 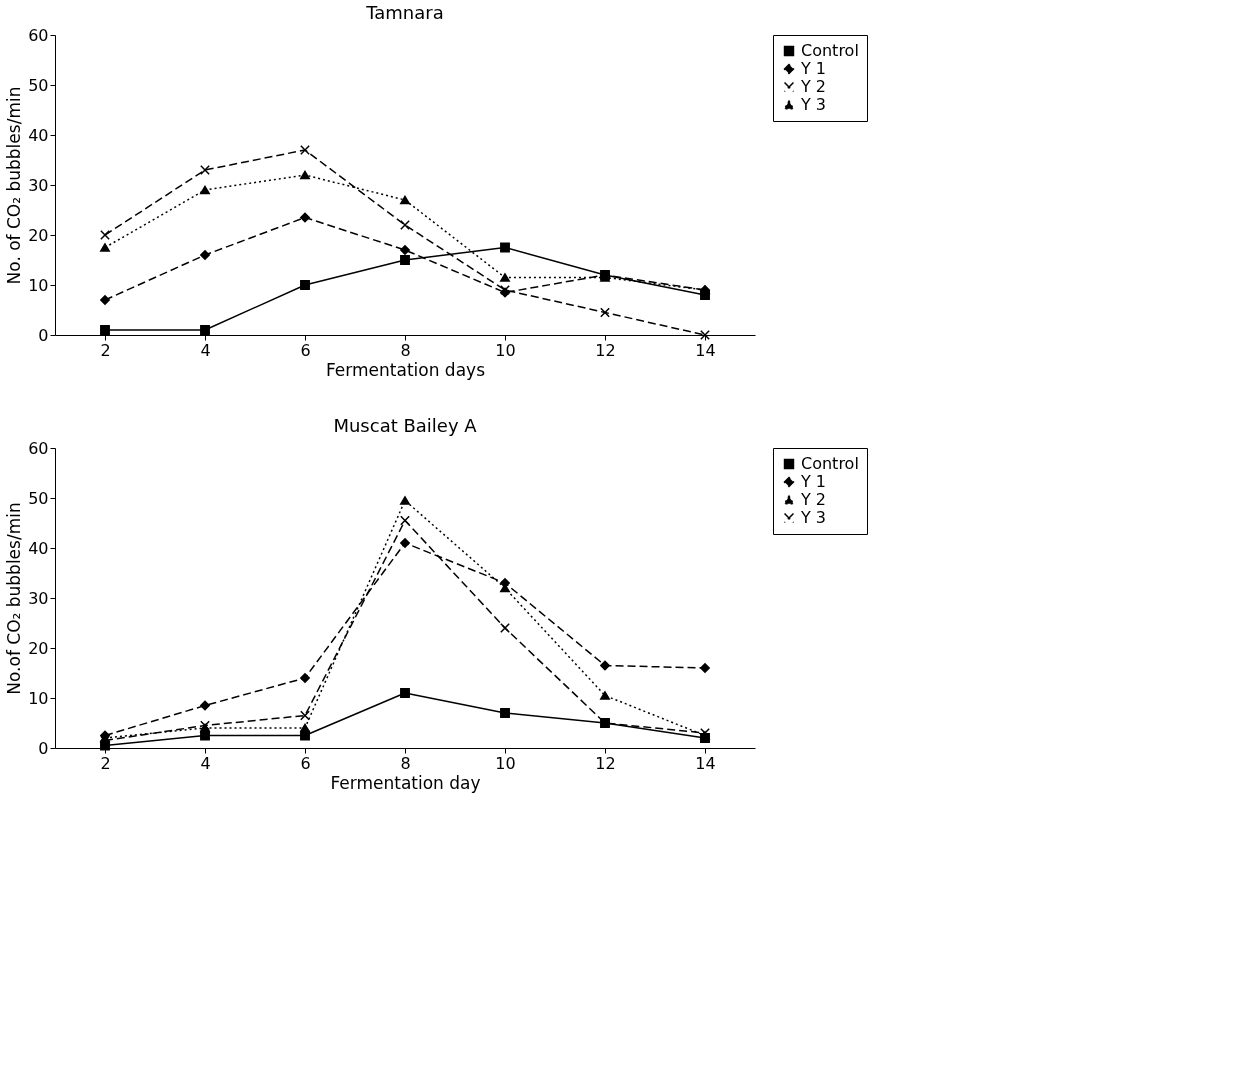 I want to click on chart-title: Tamnara, so click(x=404, y=12).